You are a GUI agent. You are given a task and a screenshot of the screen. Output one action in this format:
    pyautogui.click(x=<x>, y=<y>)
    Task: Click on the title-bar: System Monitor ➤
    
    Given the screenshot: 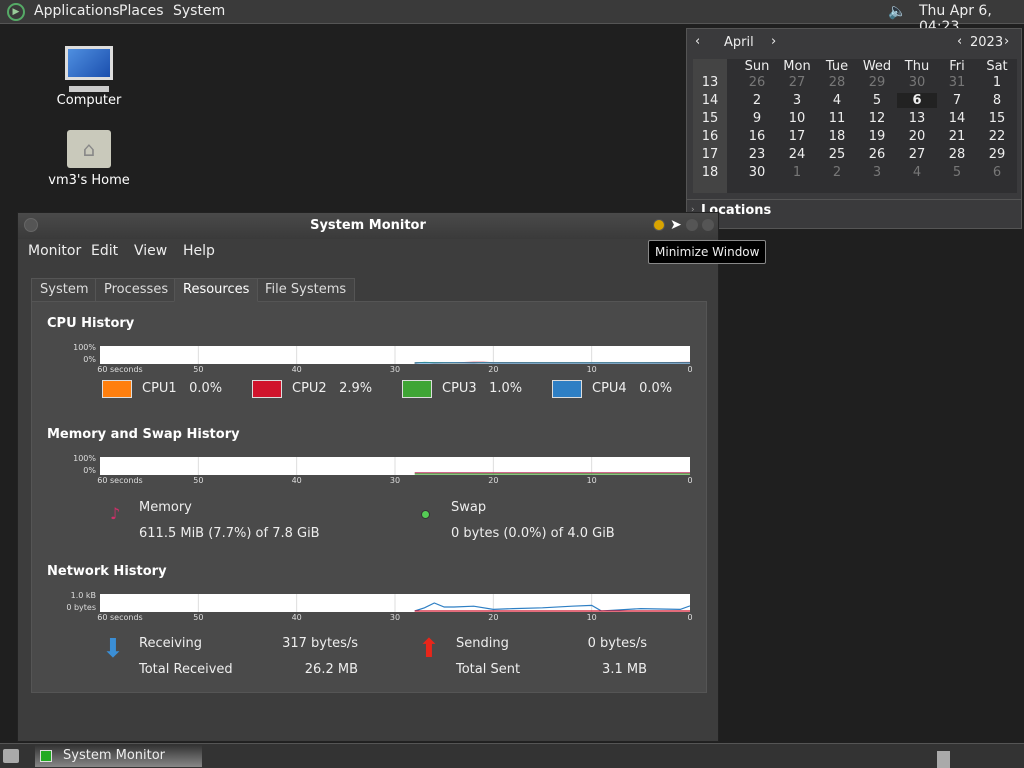 What is the action you would take?
    pyautogui.click(x=368, y=226)
    